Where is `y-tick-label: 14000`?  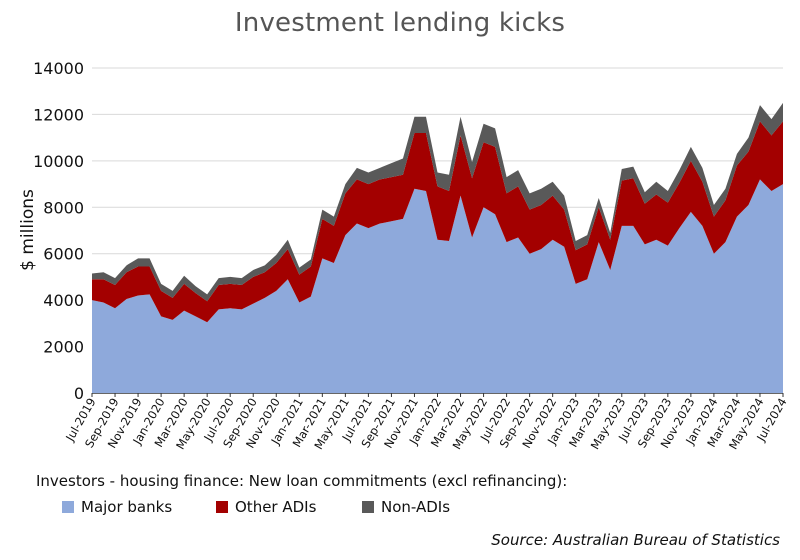
y-tick-label: 14000 is located at coordinates (58, 68).